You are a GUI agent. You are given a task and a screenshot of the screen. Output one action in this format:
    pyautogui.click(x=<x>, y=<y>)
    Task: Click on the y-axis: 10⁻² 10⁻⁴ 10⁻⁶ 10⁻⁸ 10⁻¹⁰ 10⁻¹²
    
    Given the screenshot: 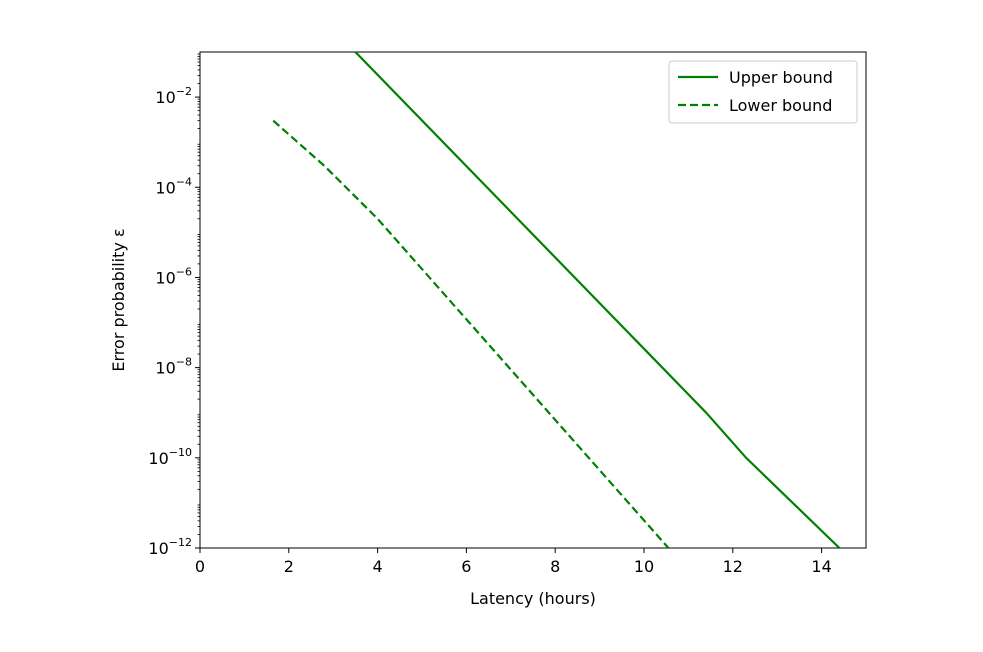 What is the action you would take?
    pyautogui.click(x=174, y=305)
    